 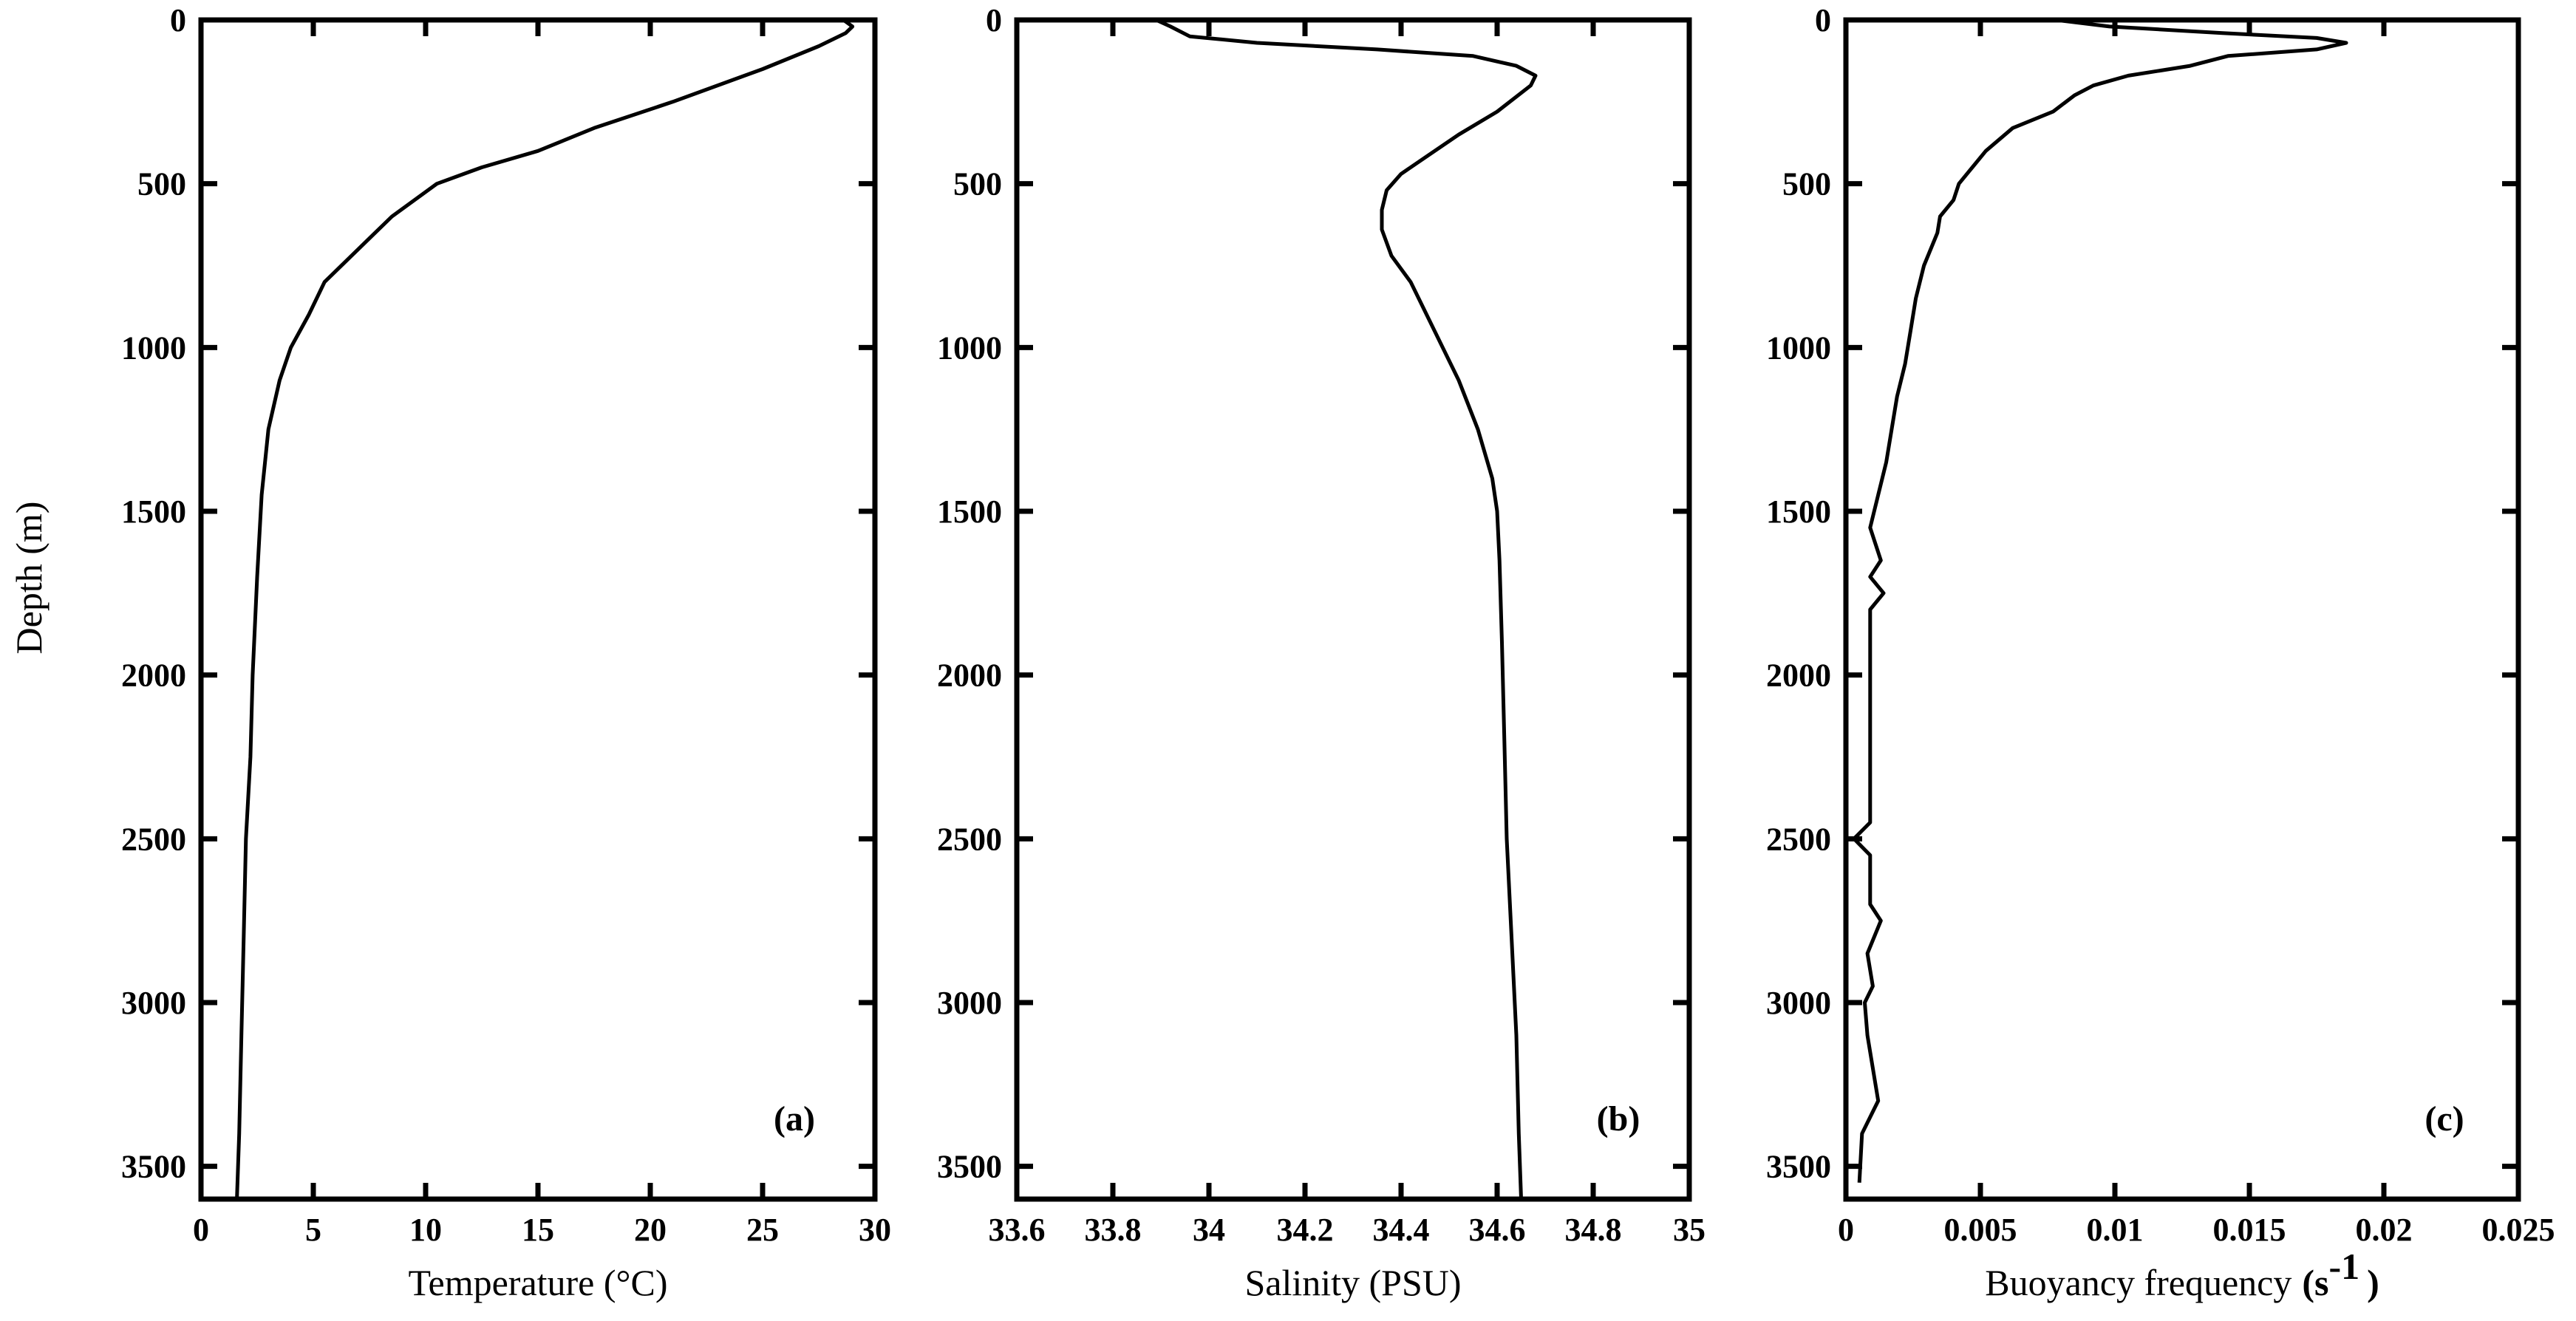 What do you see at coordinates (969, 512) in the screenshot?
I see `y-tick-label-b-3: 1500` at bounding box center [969, 512].